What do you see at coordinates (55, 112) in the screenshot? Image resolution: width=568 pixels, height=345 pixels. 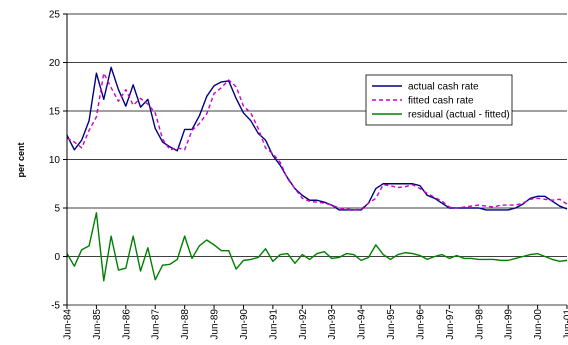 I see `y-tick-label: 15` at bounding box center [55, 112].